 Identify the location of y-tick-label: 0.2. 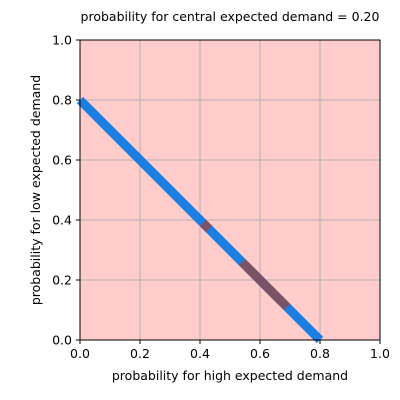
(62, 280).